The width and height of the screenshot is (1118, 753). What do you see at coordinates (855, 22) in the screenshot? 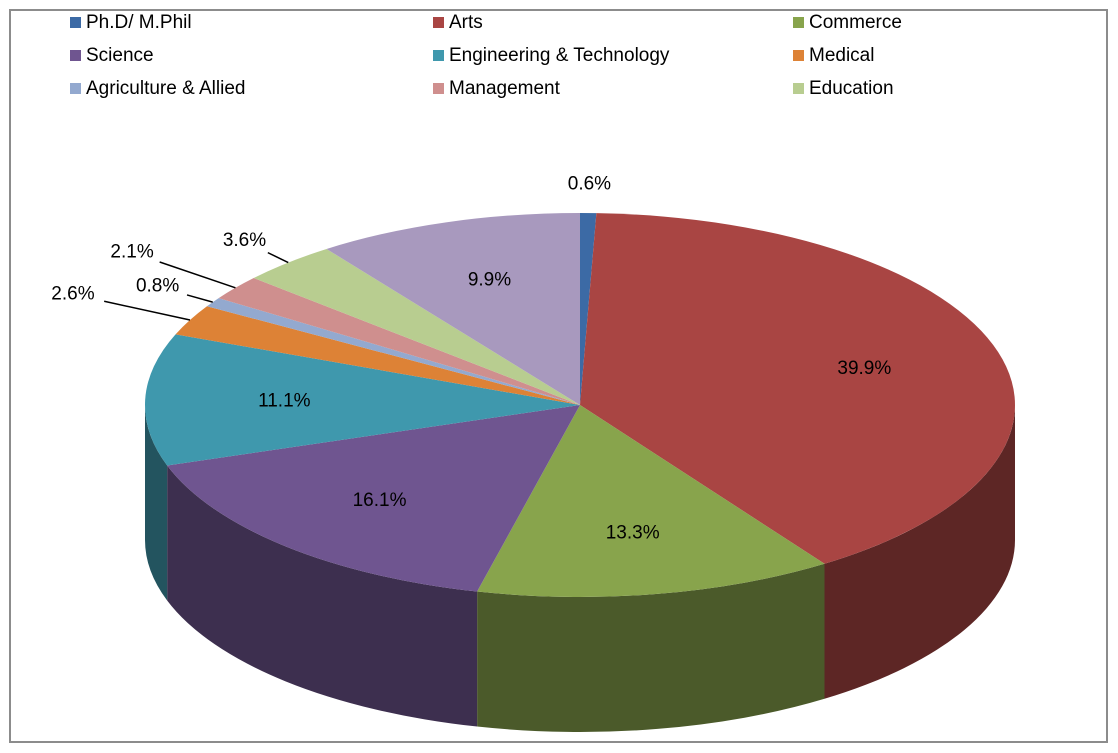
I see `legend-label: Commerce` at bounding box center [855, 22].